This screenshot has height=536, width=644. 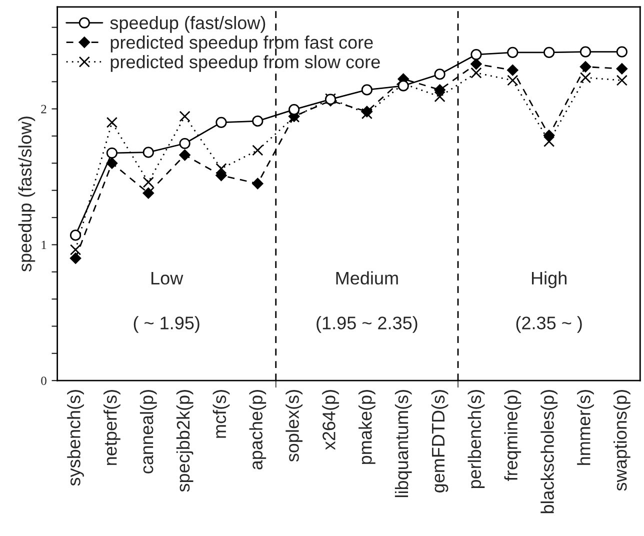 I want to click on y-tick-label: 2, so click(x=43, y=109).